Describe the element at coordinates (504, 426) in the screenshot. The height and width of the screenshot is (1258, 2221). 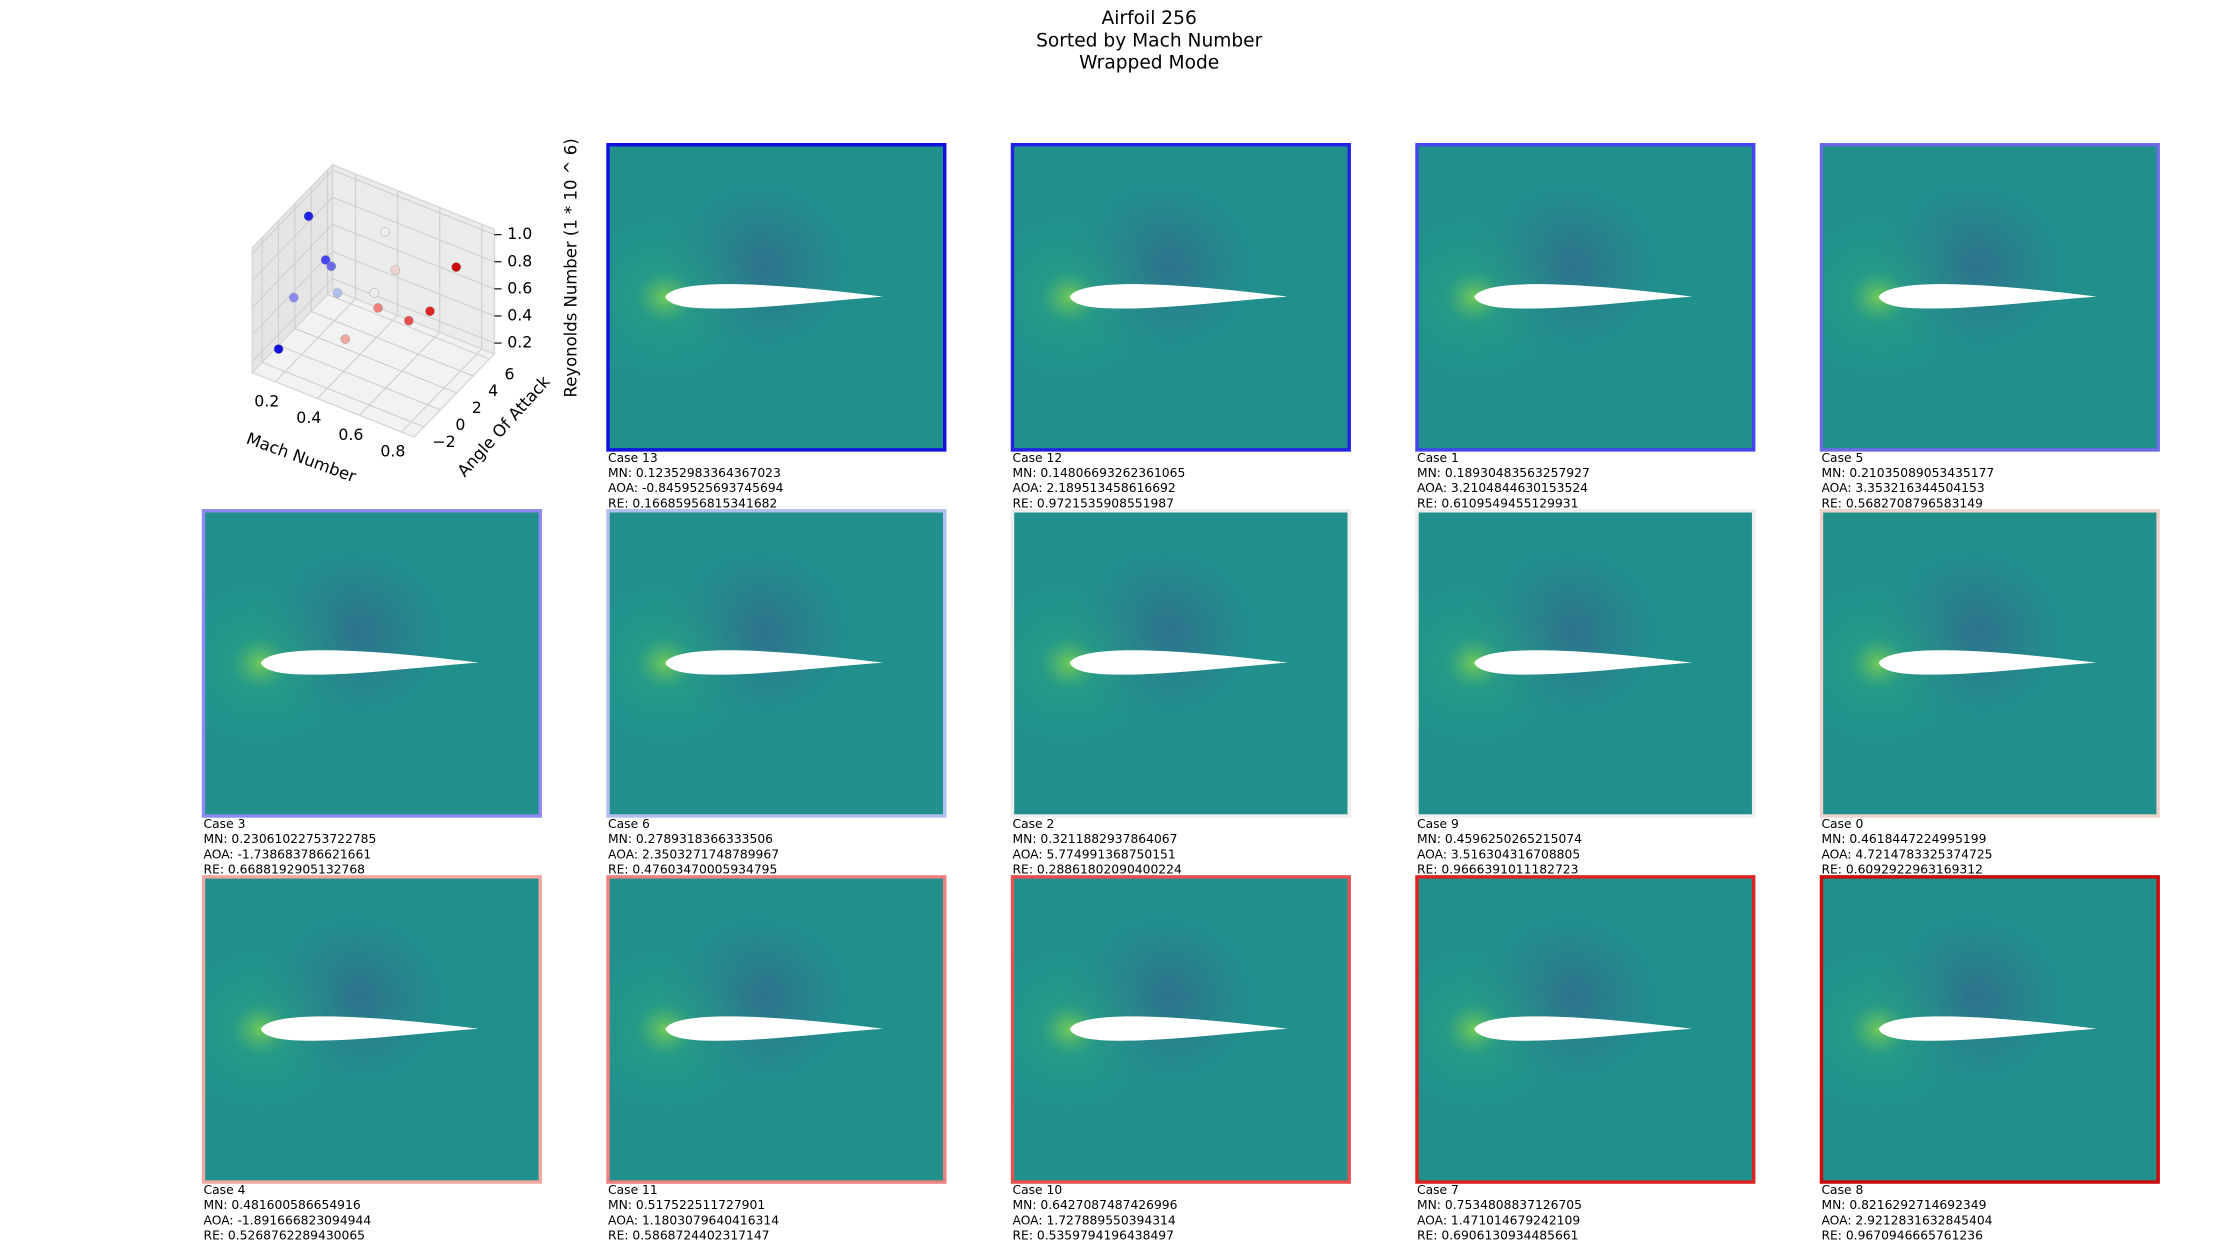
I see `y-axis-label: Angle Of Attack` at that location.